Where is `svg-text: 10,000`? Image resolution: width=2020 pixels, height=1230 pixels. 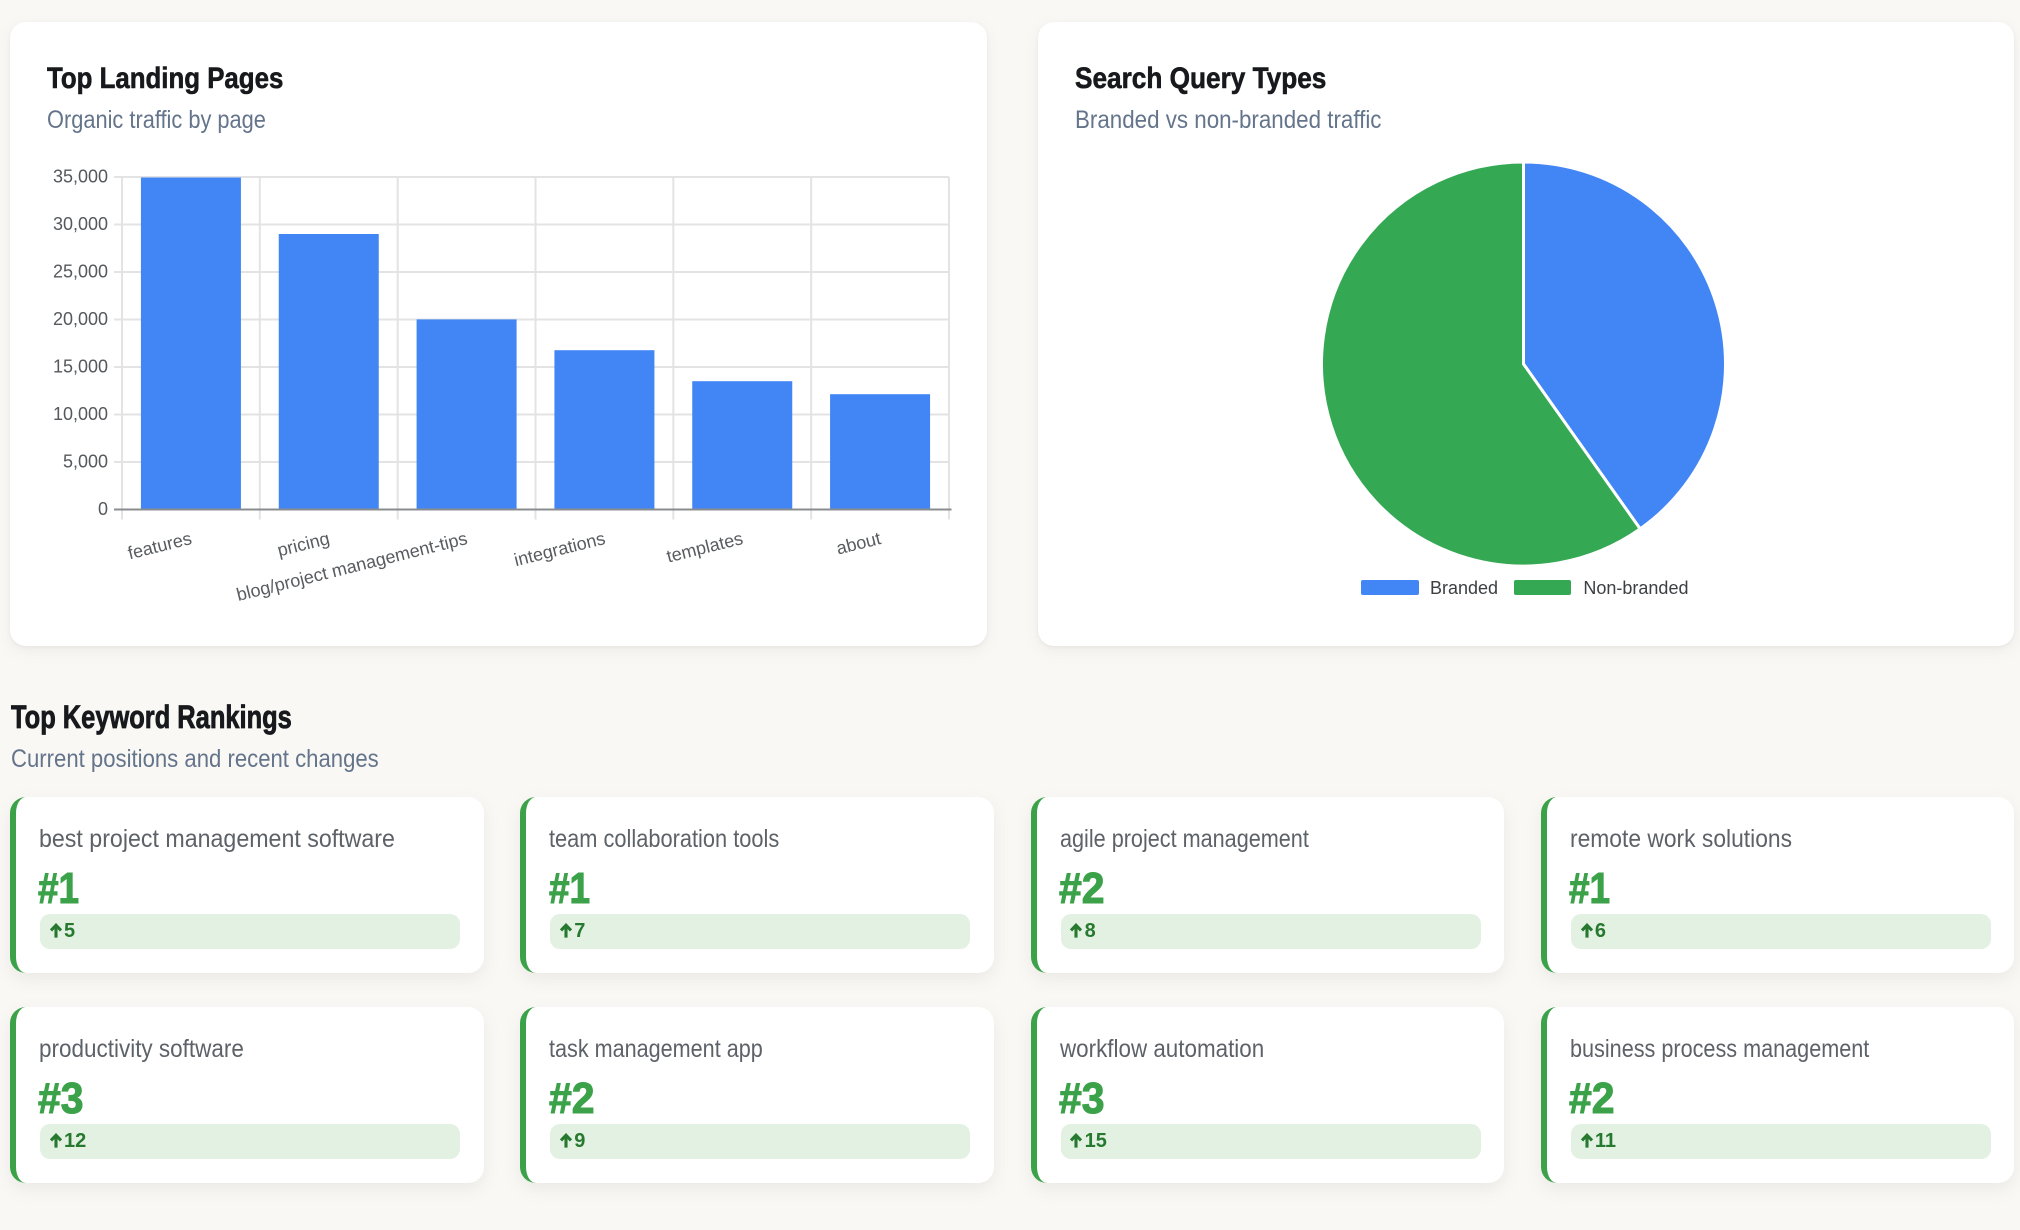 svg-text: 10,000 is located at coordinates (80, 414).